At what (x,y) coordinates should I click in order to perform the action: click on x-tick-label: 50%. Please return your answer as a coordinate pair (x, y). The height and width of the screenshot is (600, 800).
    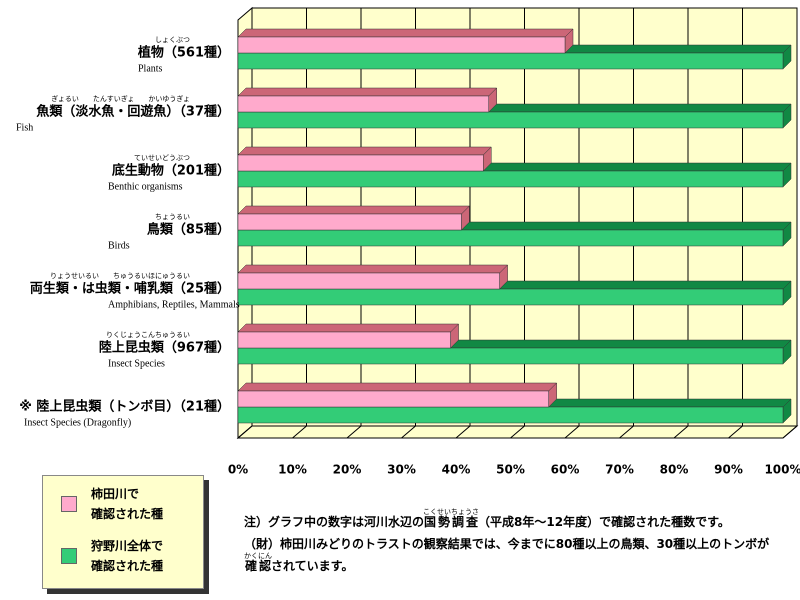
    Looking at the image, I should click on (510, 470).